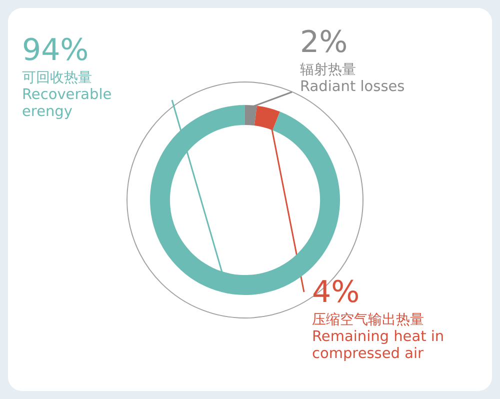  I want to click on data-label: 94%, so click(55, 50).